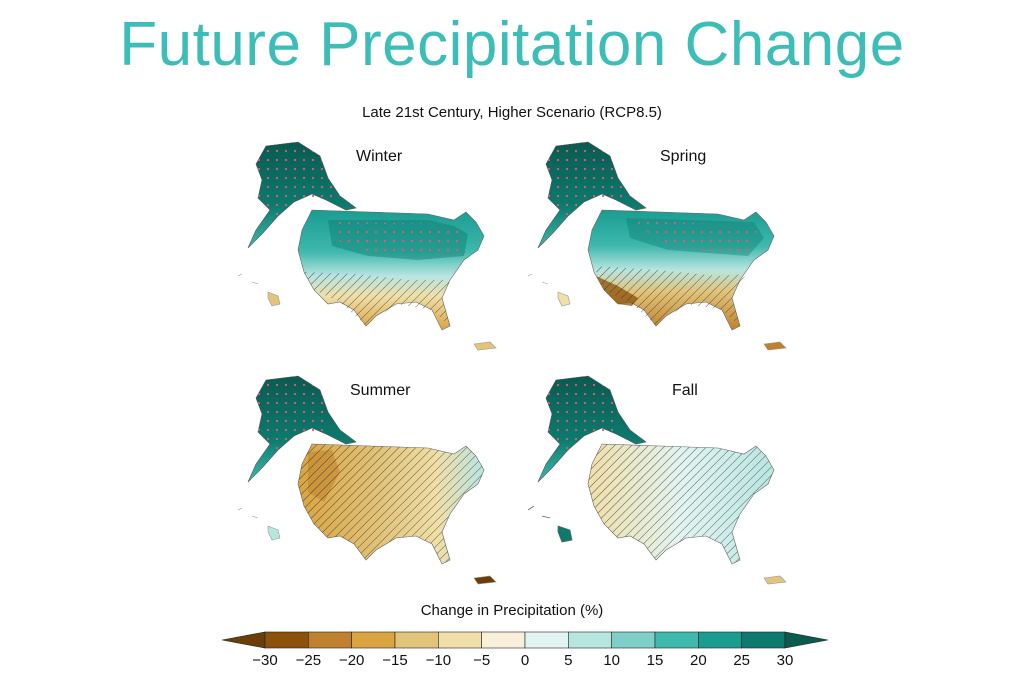 The width and height of the screenshot is (1024, 680). I want to click on panel-label-winter: Winter, so click(379, 156).